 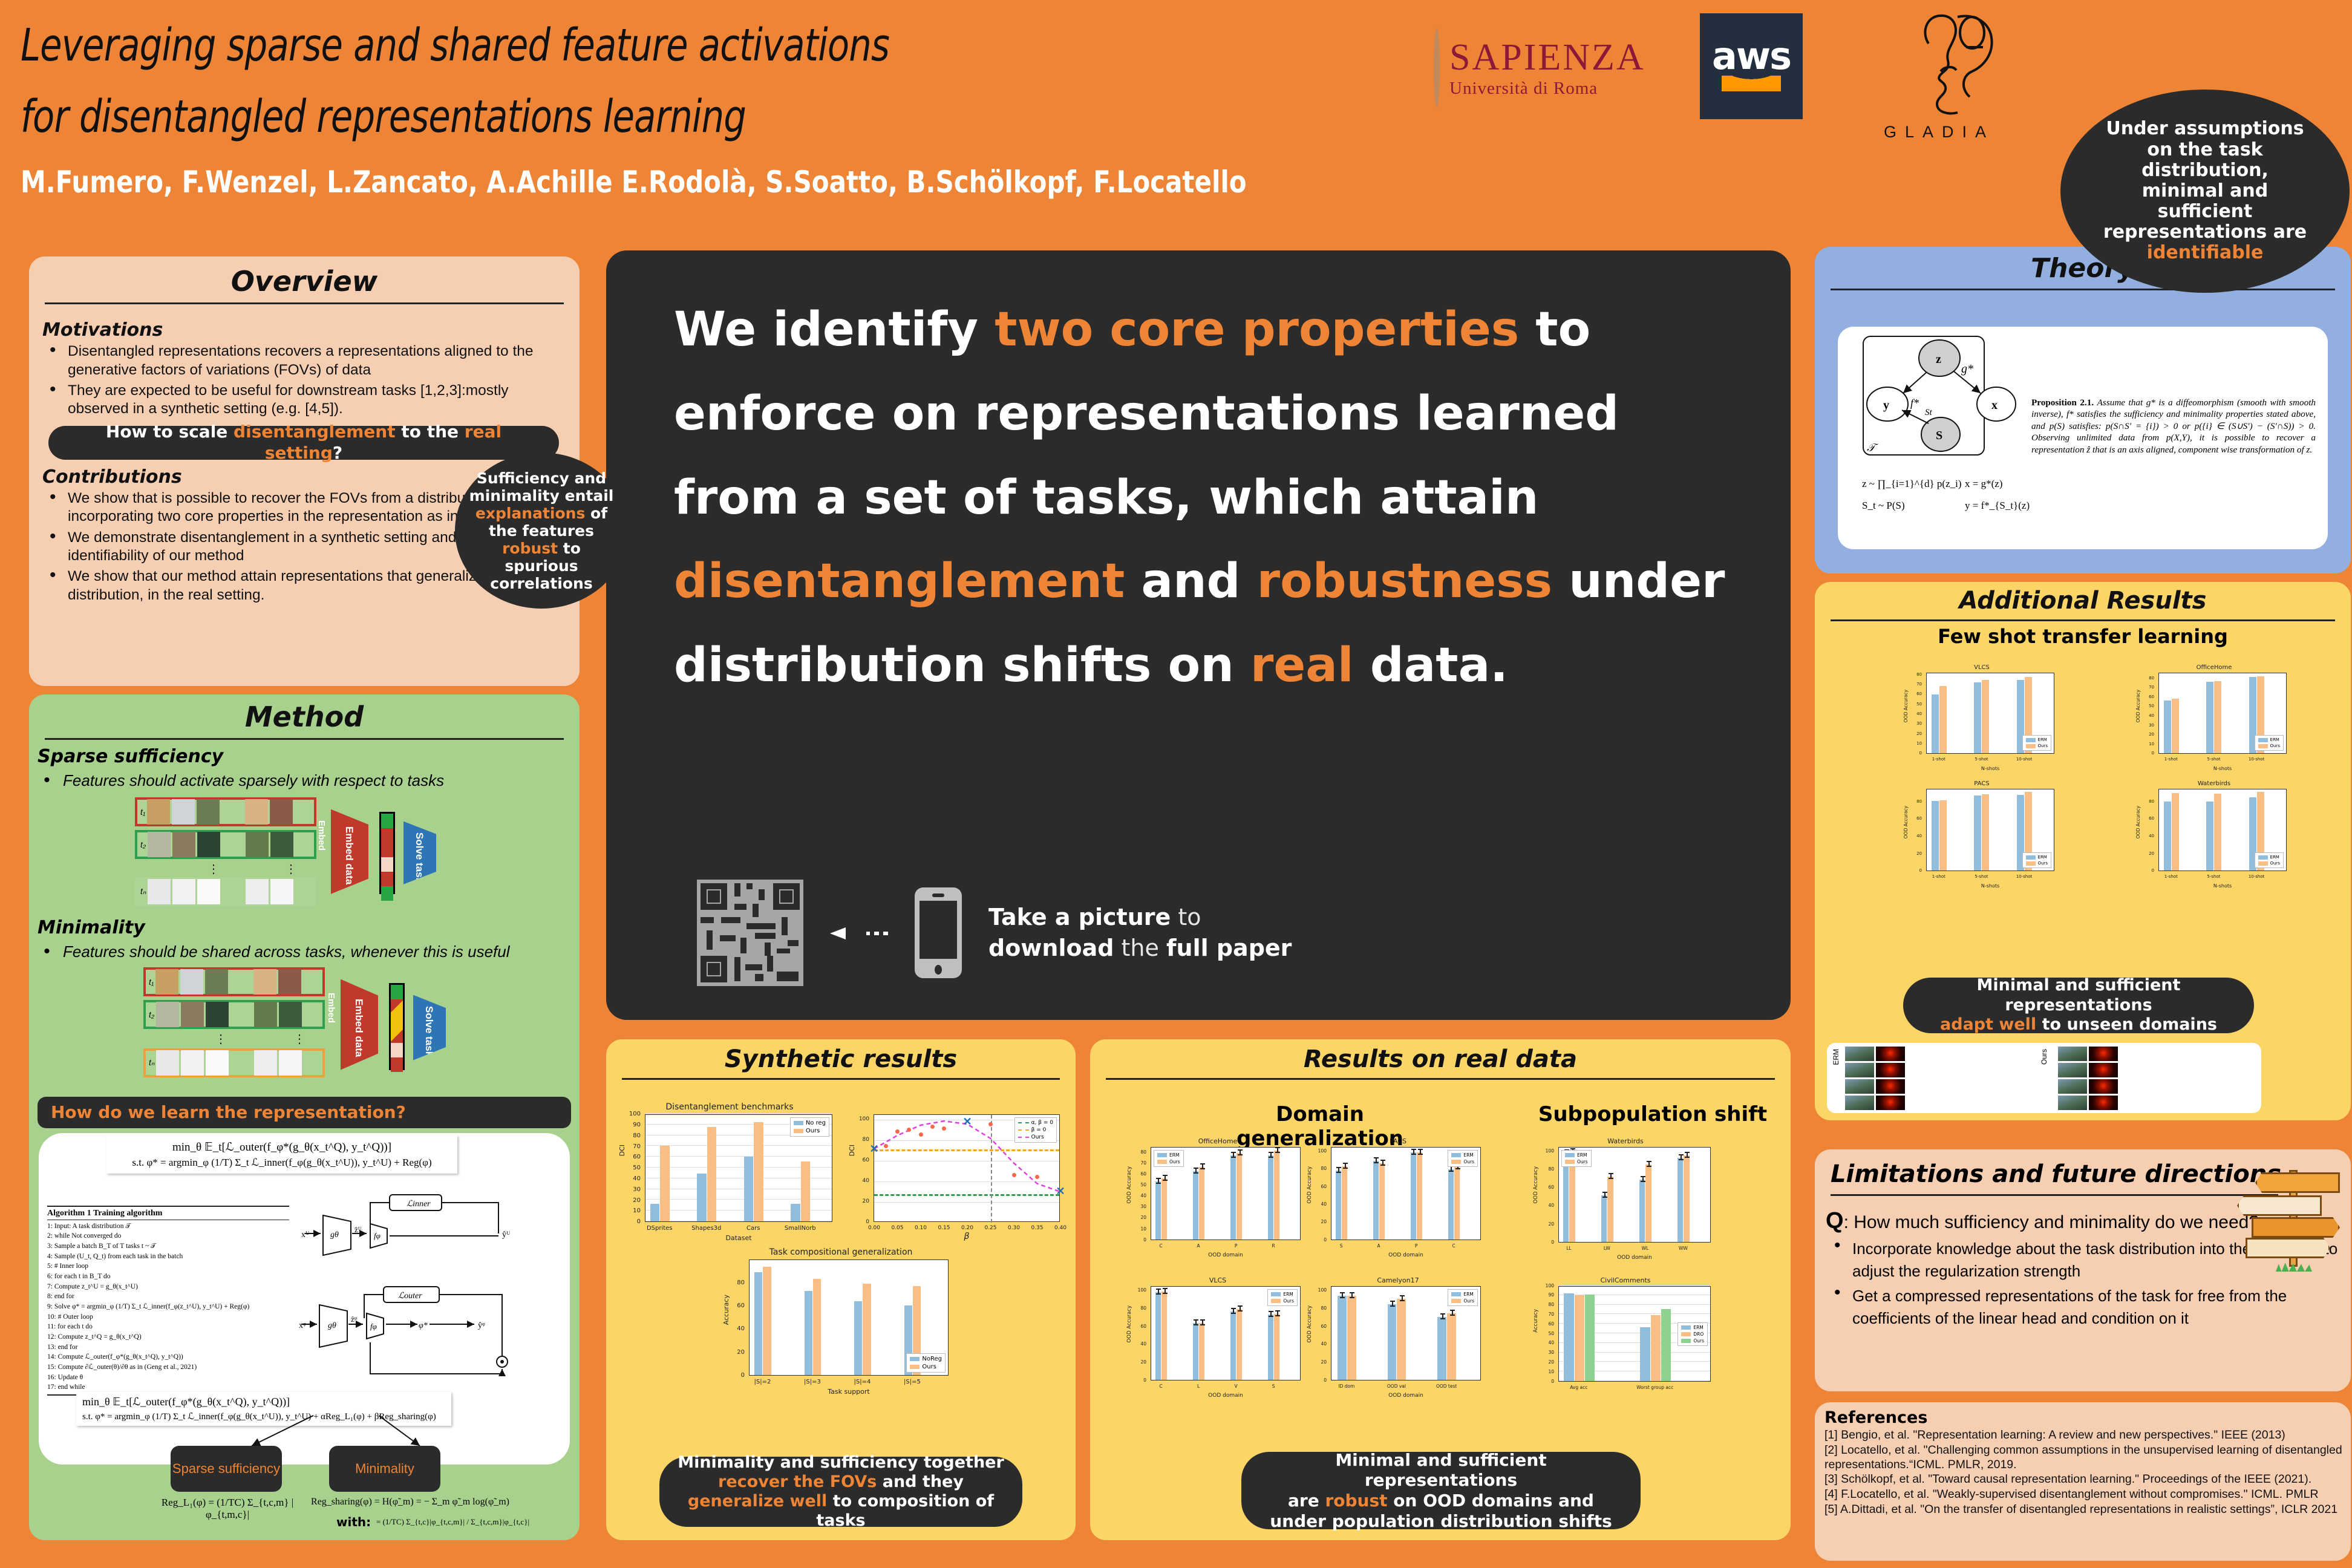 What do you see at coordinates (1236, 1246) in the screenshot?
I see `x-tick-label: P` at bounding box center [1236, 1246].